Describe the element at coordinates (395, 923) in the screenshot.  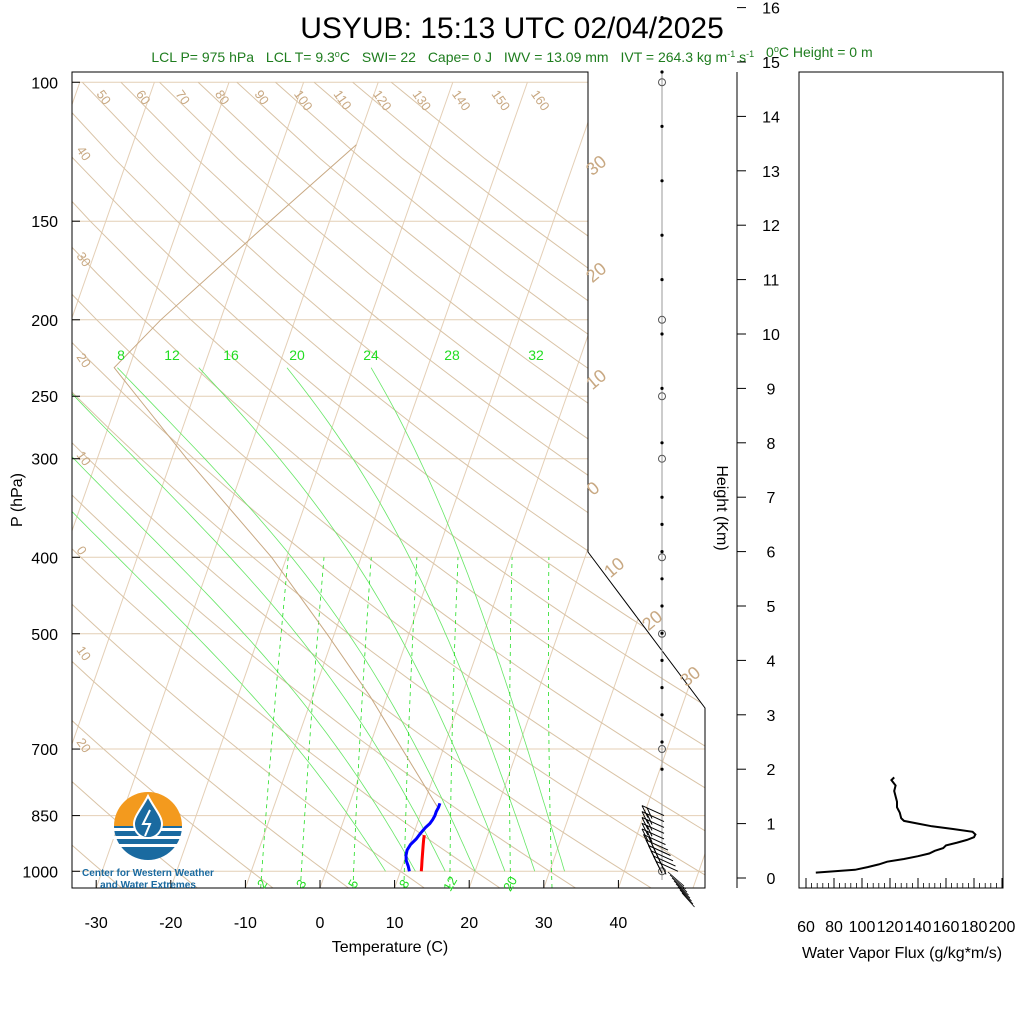
I see `x-tick-label: 10` at that location.